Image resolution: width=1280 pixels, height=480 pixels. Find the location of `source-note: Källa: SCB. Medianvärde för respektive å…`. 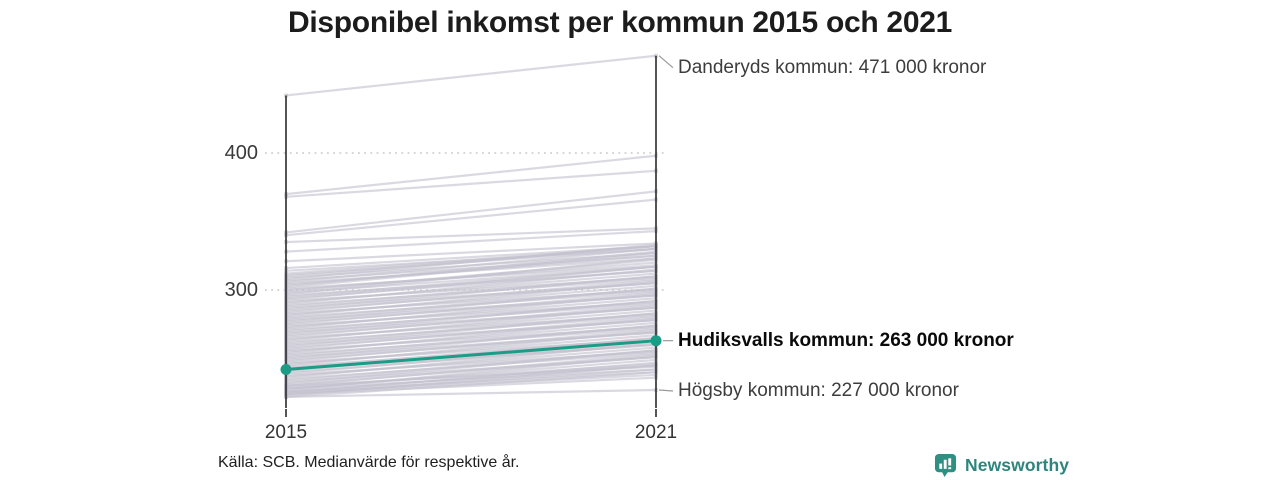

source-note: Källa: SCB. Medianvärde för respektive å… is located at coordinates (369, 462).